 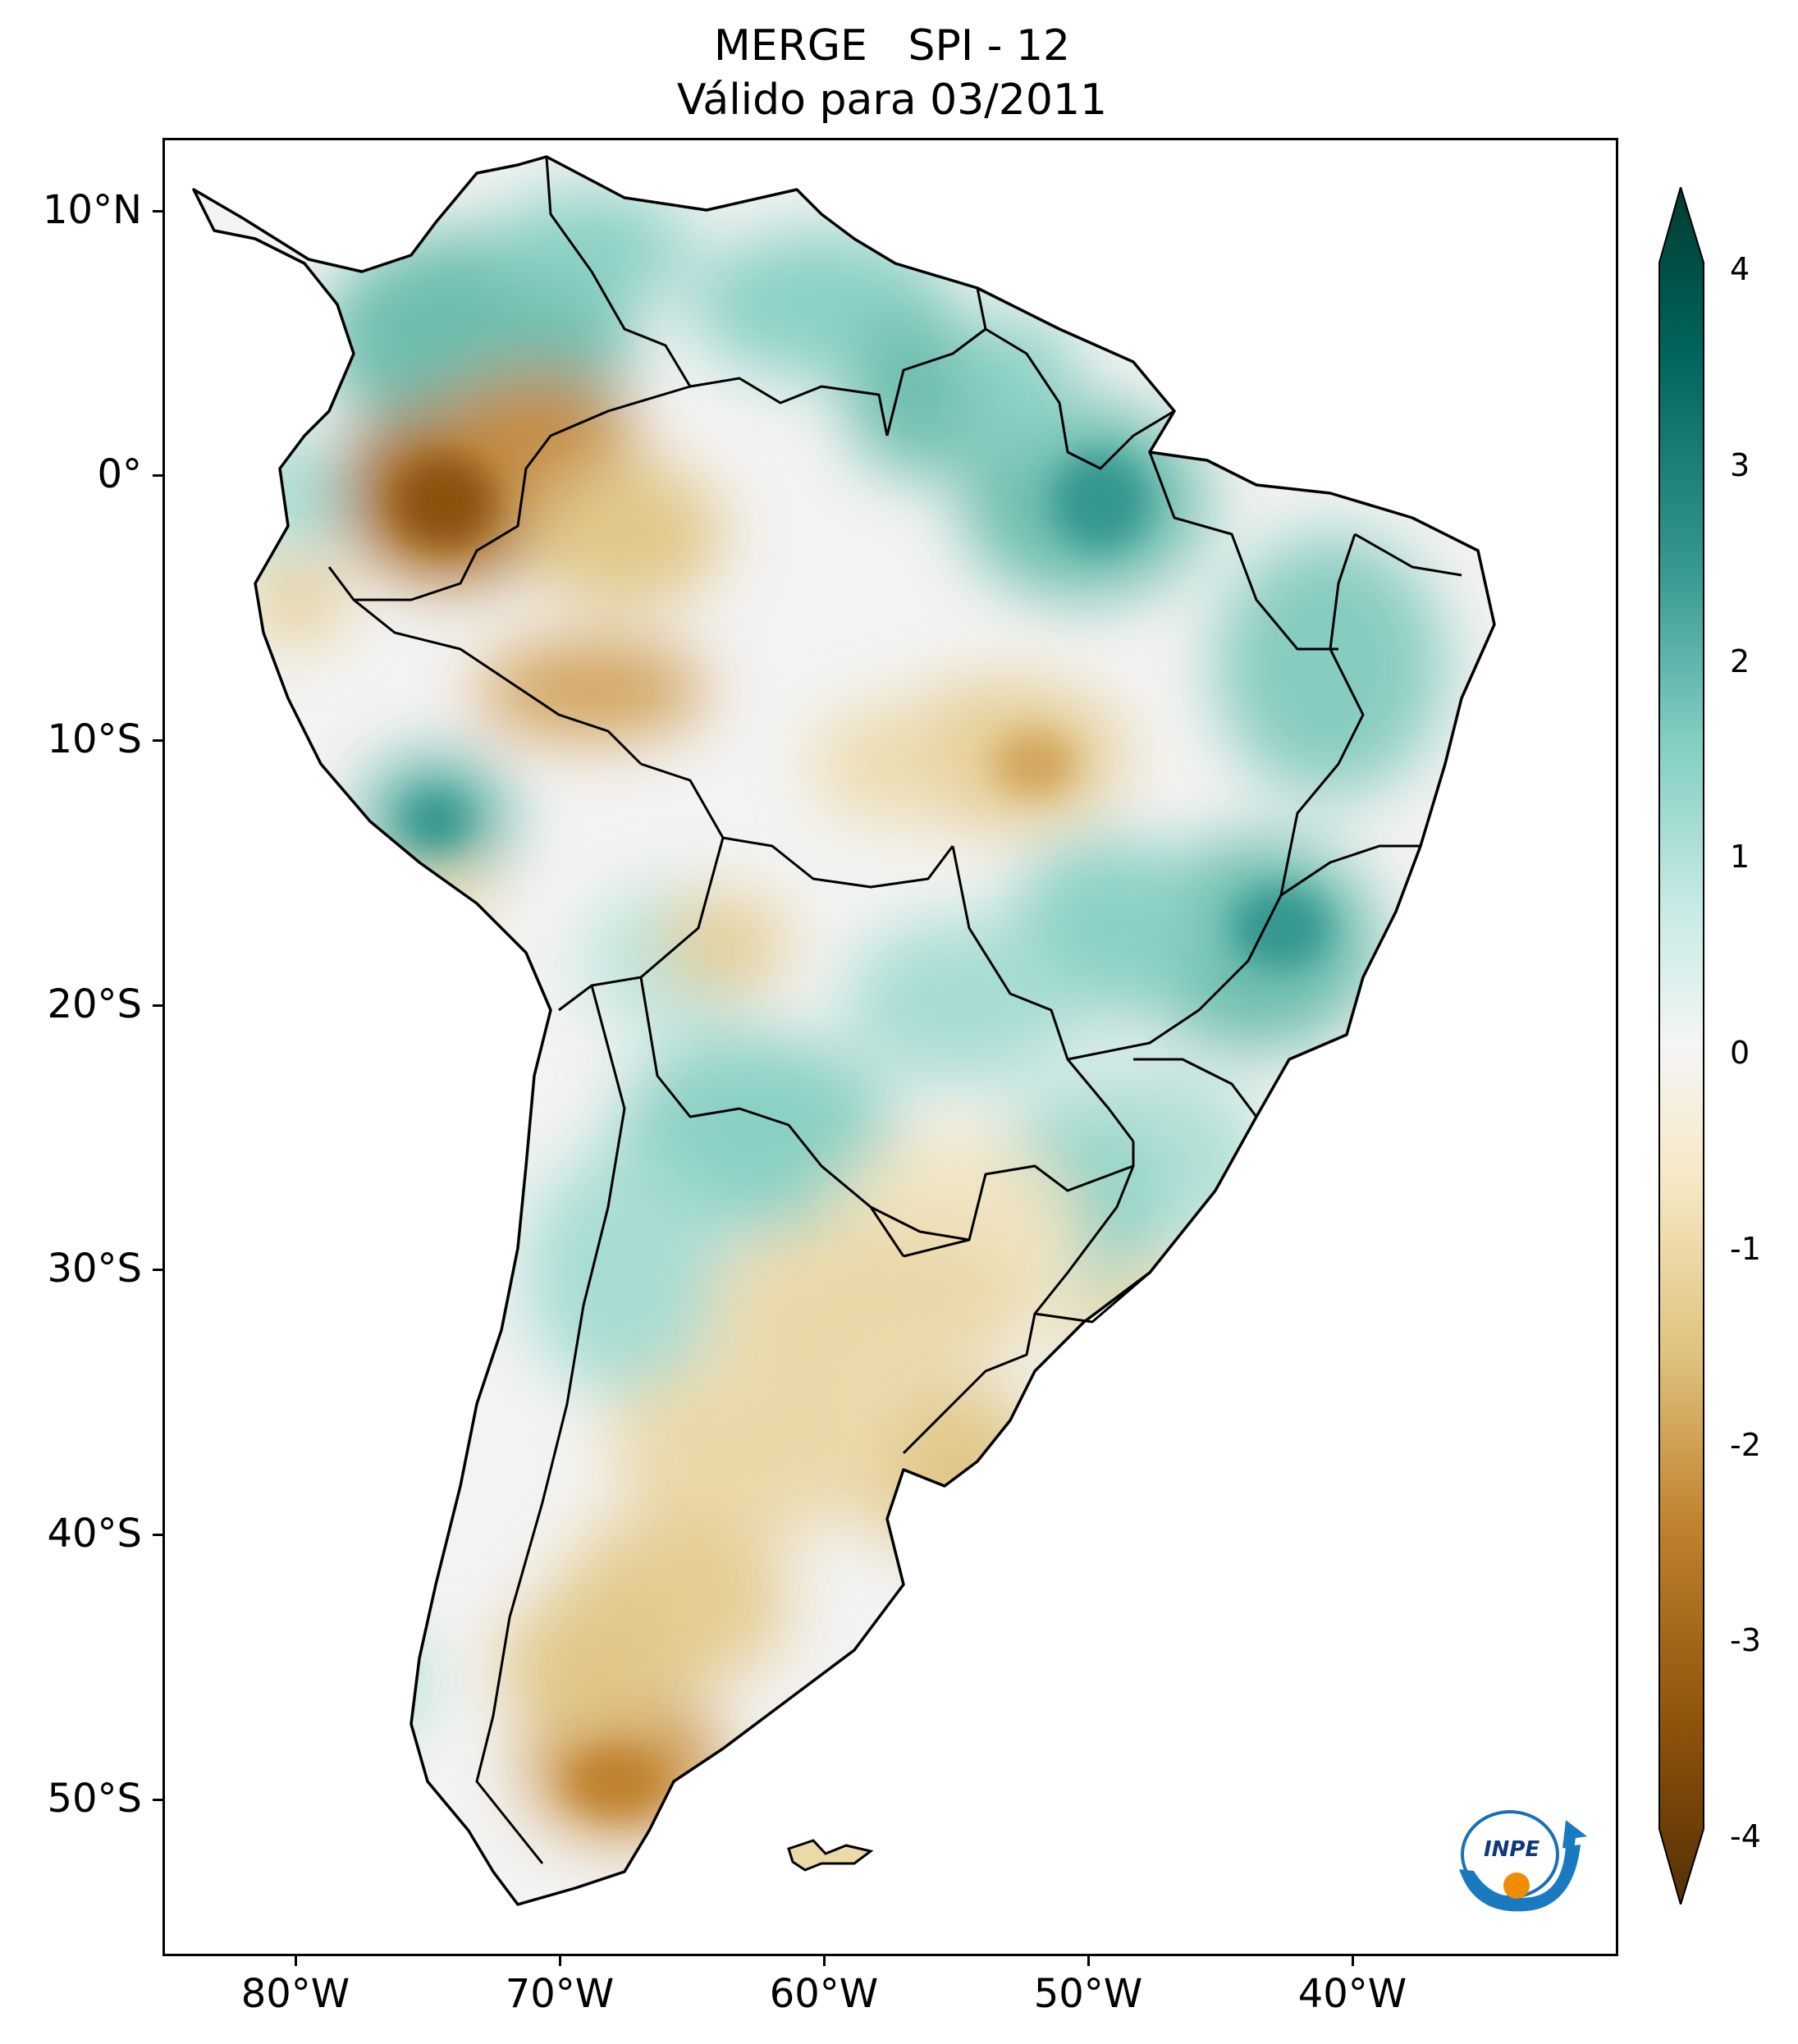 I want to click on colorbar-tick-neg3: -3, so click(x=1745, y=1640).